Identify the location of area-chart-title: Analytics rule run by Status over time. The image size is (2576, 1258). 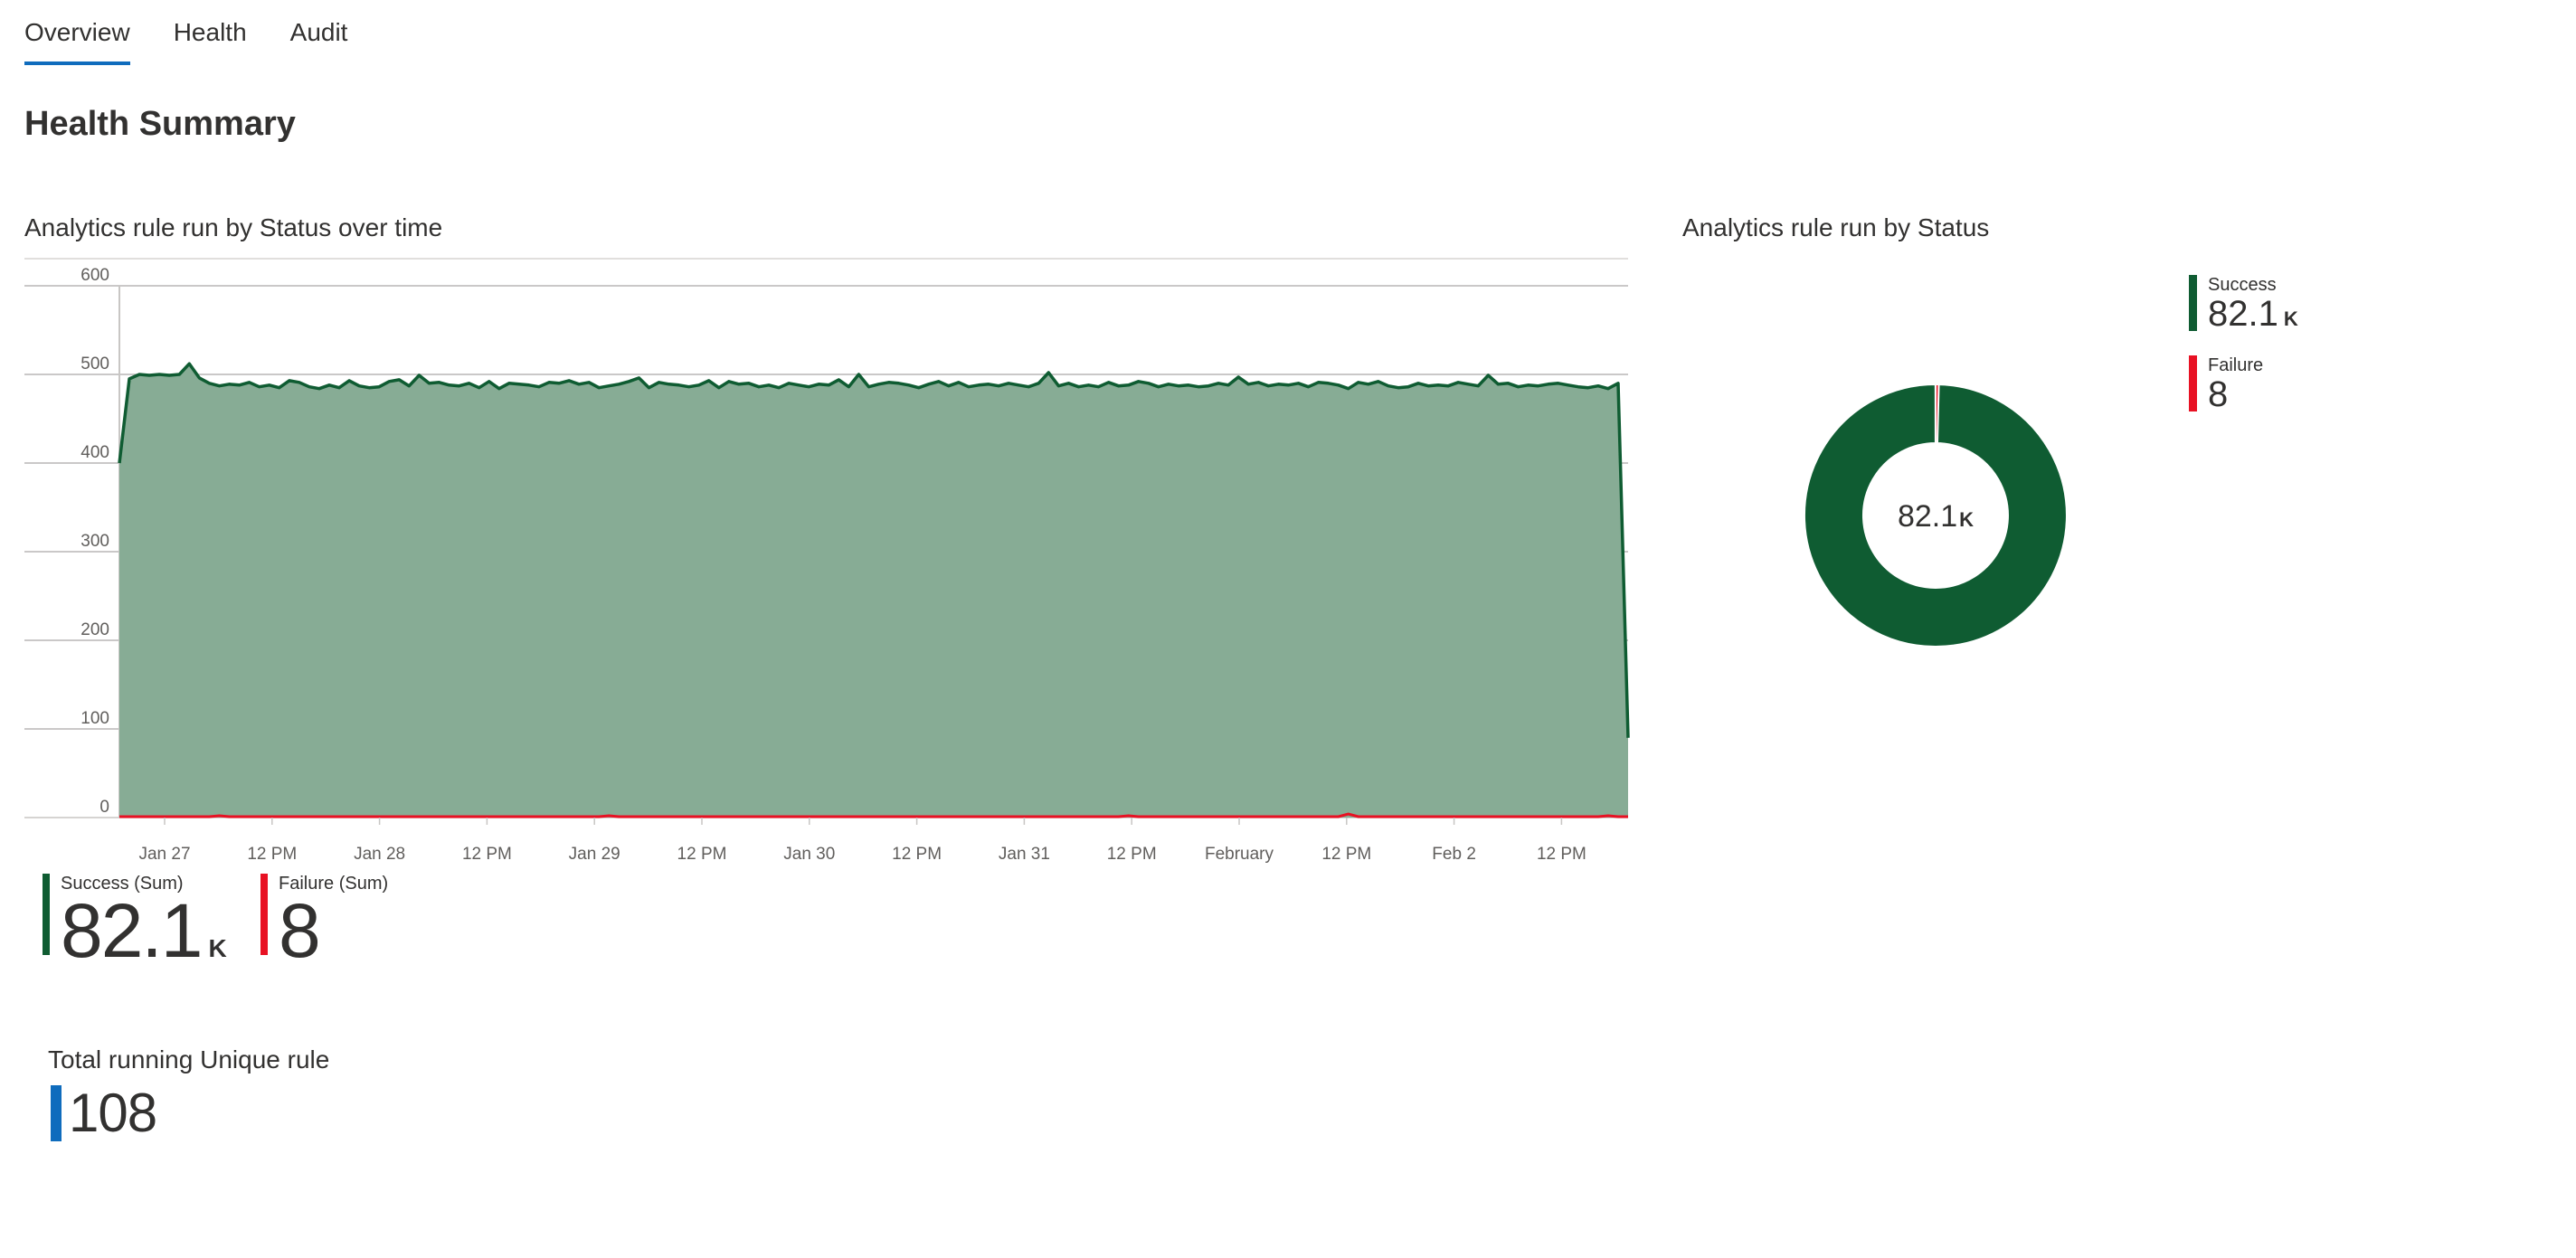
(233, 227).